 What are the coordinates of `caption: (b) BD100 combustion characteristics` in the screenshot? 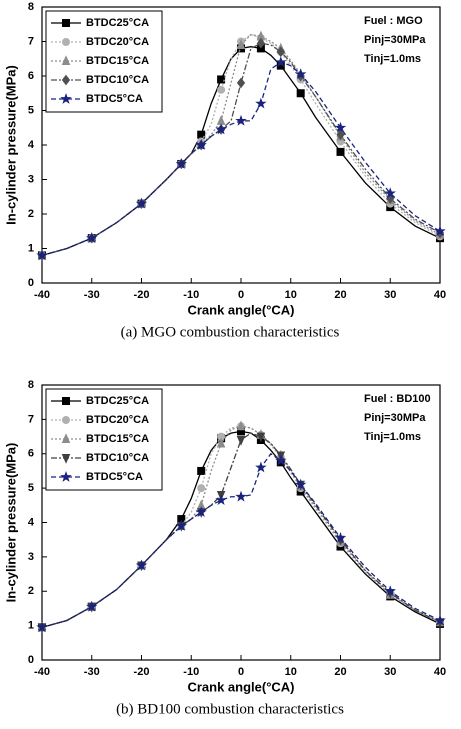 It's located at (230, 709).